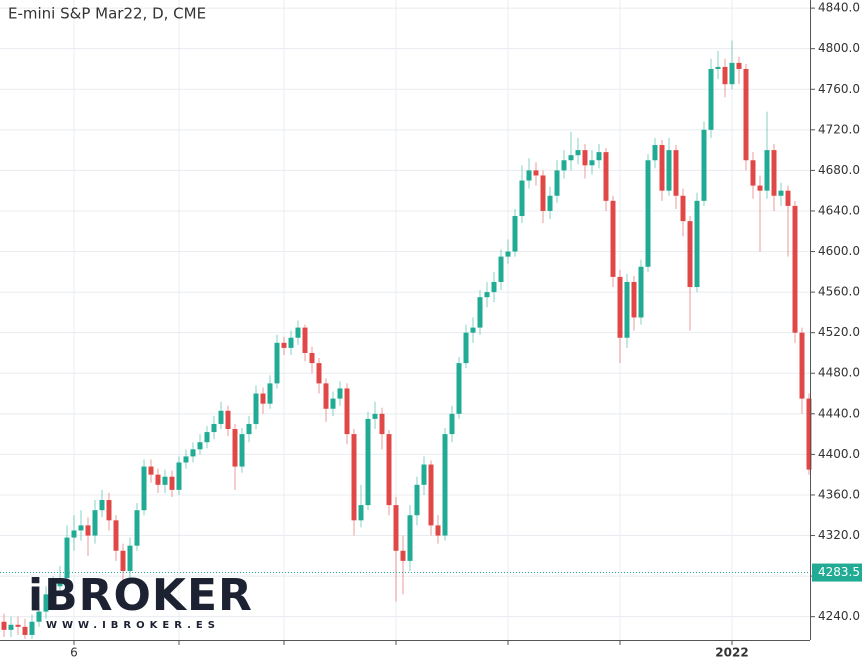 The width and height of the screenshot is (862, 660). What do you see at coordinates (839, 413) in the screenshot?
I see `y-tick-label: 4440.0` at bounding box center [839, 413].